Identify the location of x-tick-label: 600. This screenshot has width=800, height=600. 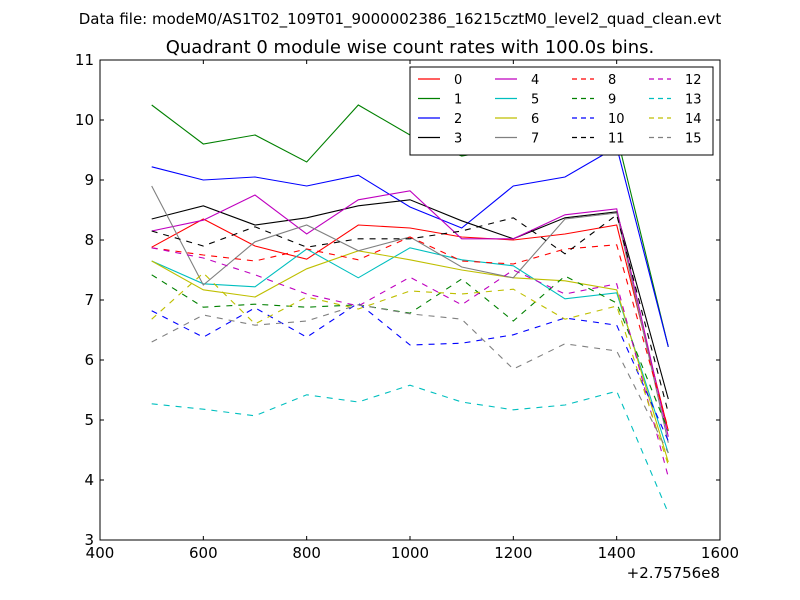
(203, 553).